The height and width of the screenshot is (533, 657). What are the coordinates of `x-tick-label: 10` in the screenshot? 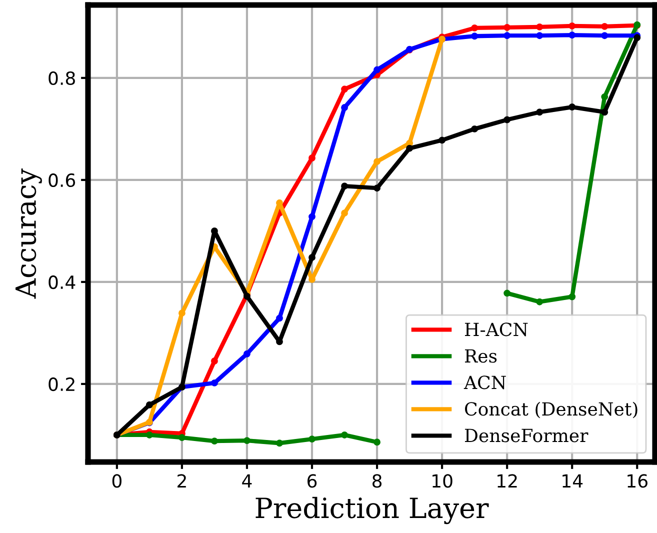 It's located at (442, 481).